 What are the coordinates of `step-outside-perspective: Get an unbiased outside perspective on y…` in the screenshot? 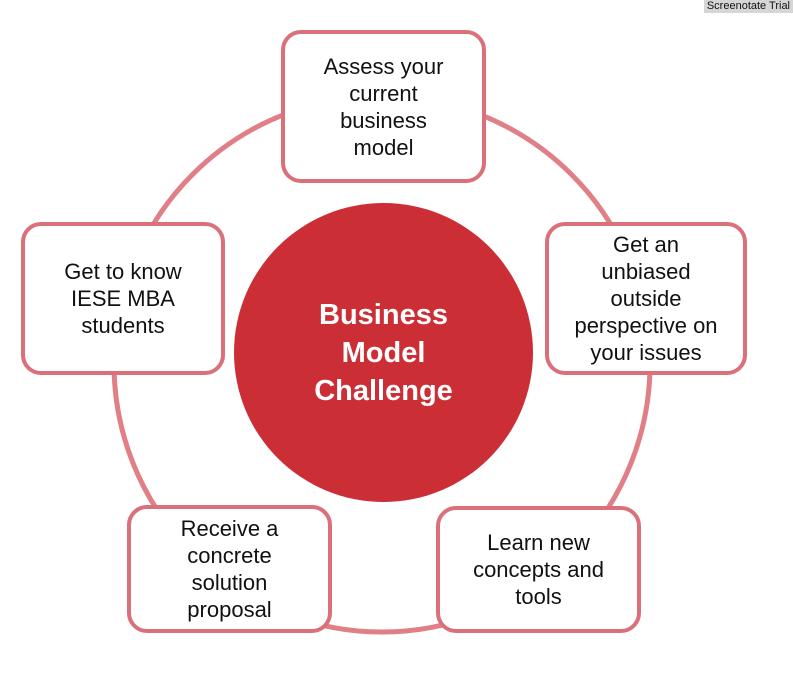 It's located at (646, 298).